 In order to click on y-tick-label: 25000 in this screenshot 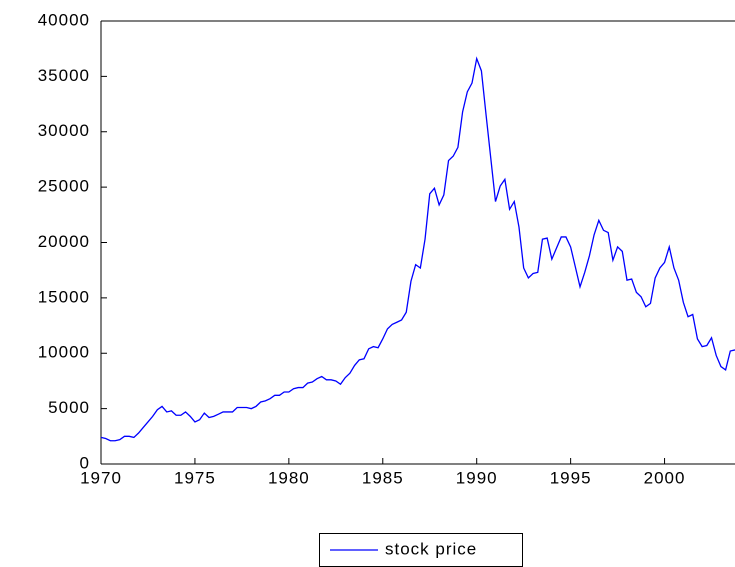, I will do `click(64, 186)`.